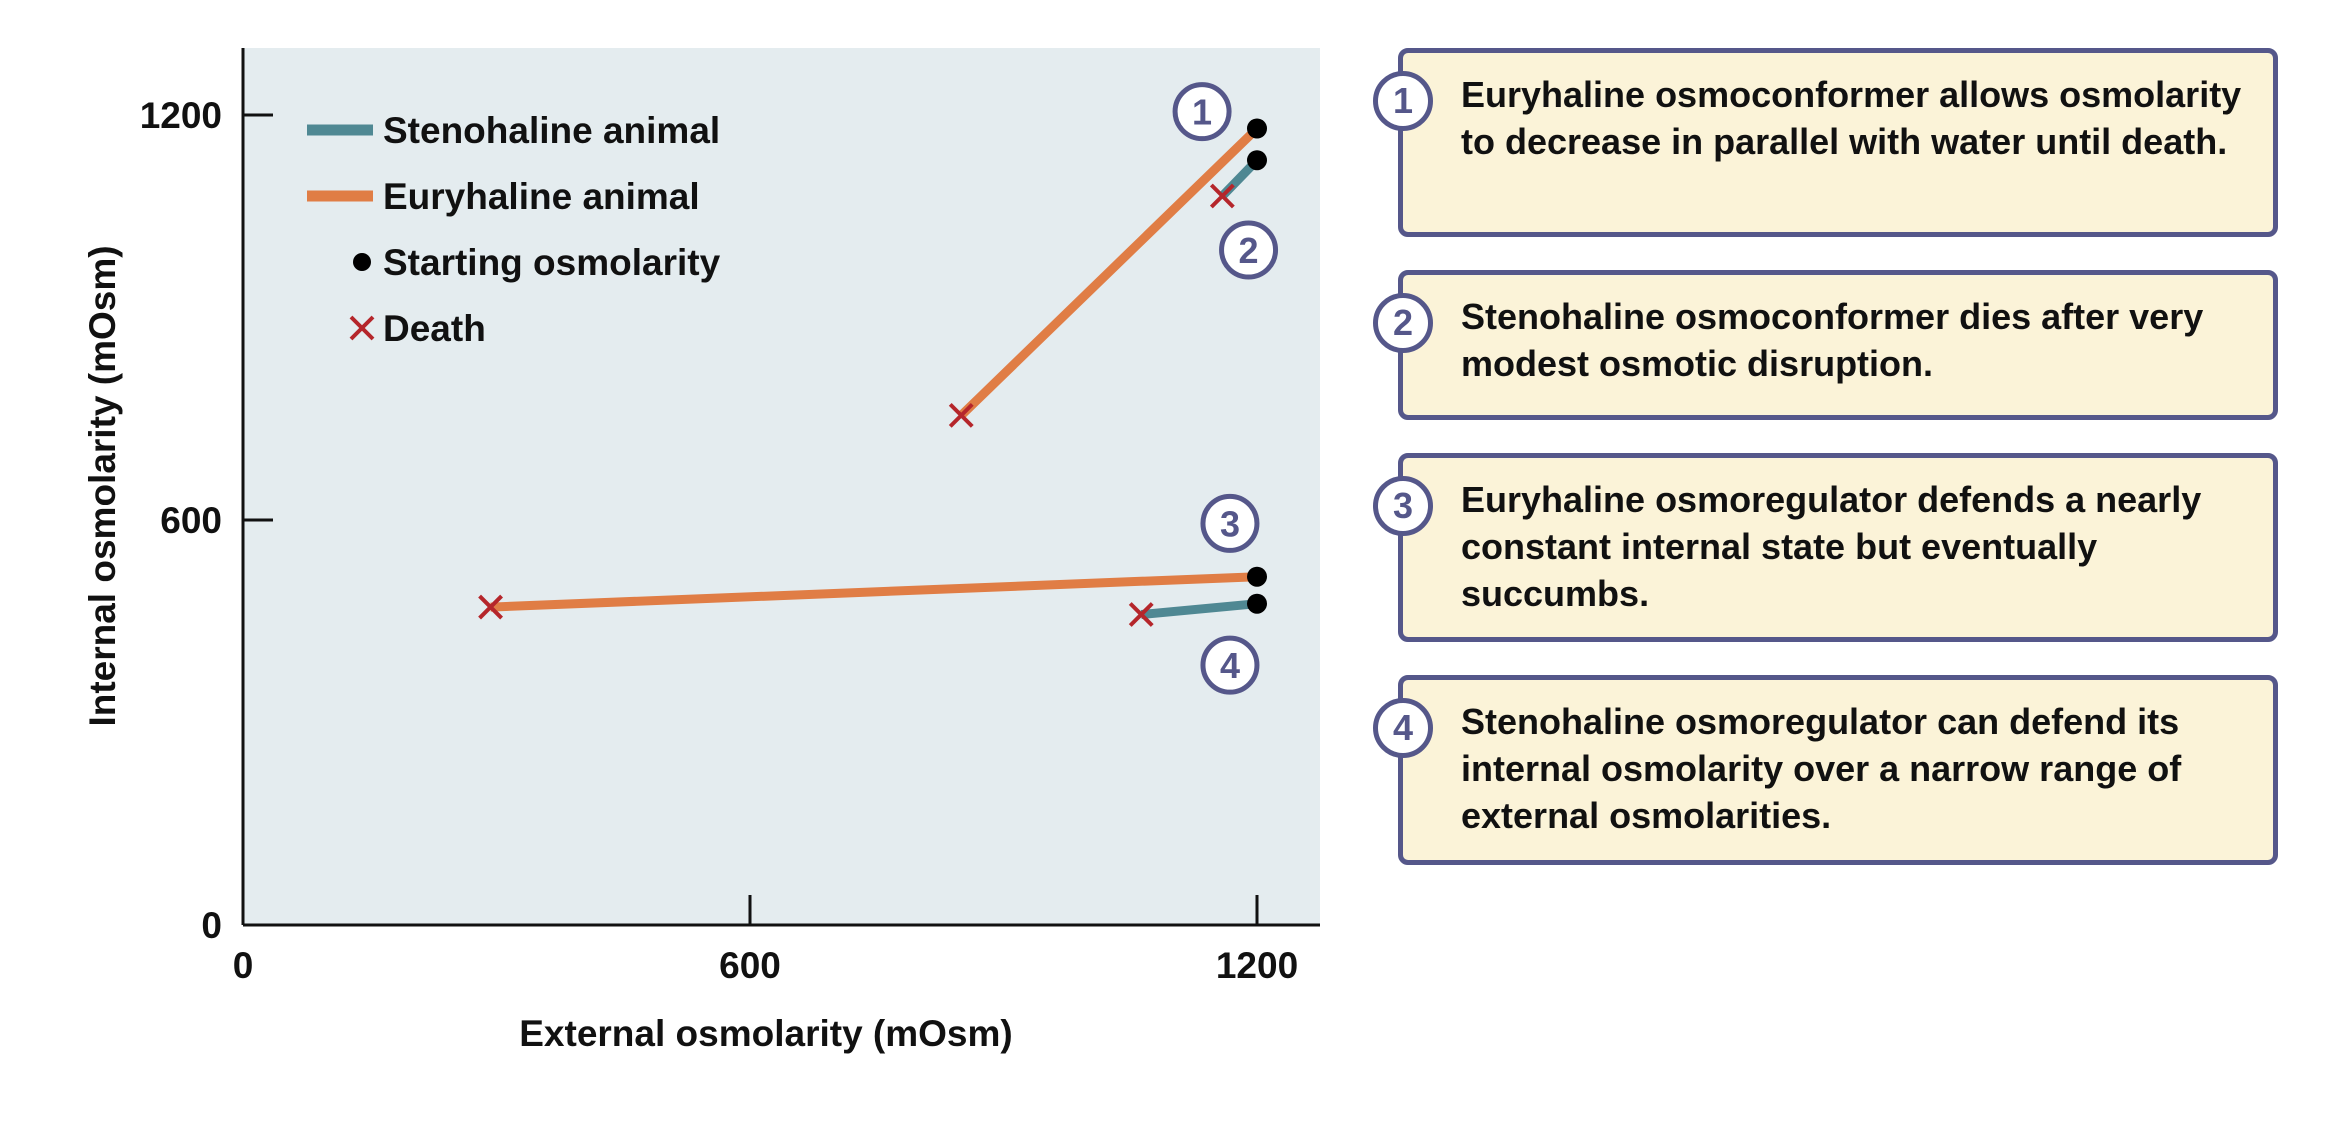 The image size is (2344, 1138). I want to click on legend-label: Starting osmolarity, so click(552, 262).